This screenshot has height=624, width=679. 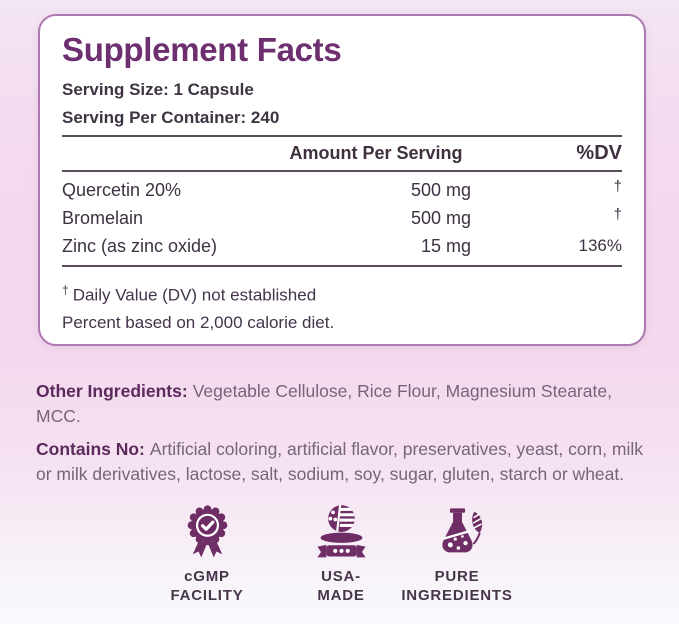 I want to click on badge-label: USA- MADE, so click(x=340, y=586).